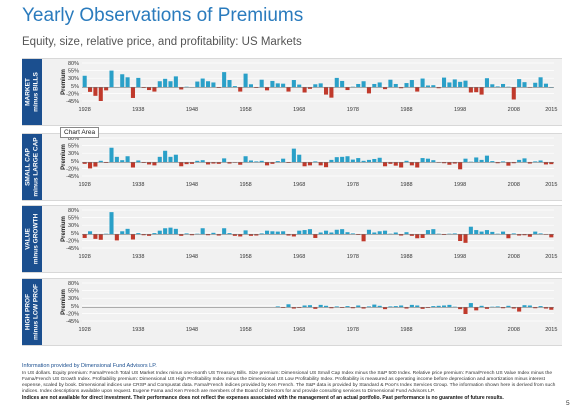  I want to click on bar-1940, so click(149, 163).